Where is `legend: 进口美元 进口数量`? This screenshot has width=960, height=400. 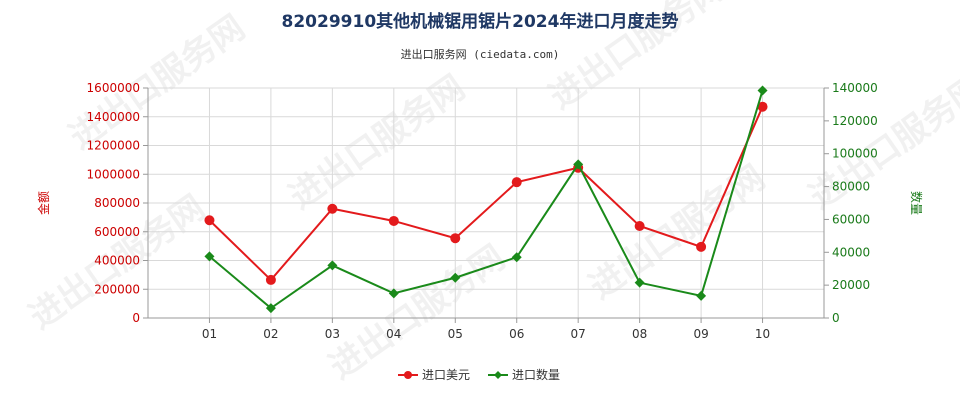
legend: 进口美元 进口数量 is located at coordinates (479, 374).